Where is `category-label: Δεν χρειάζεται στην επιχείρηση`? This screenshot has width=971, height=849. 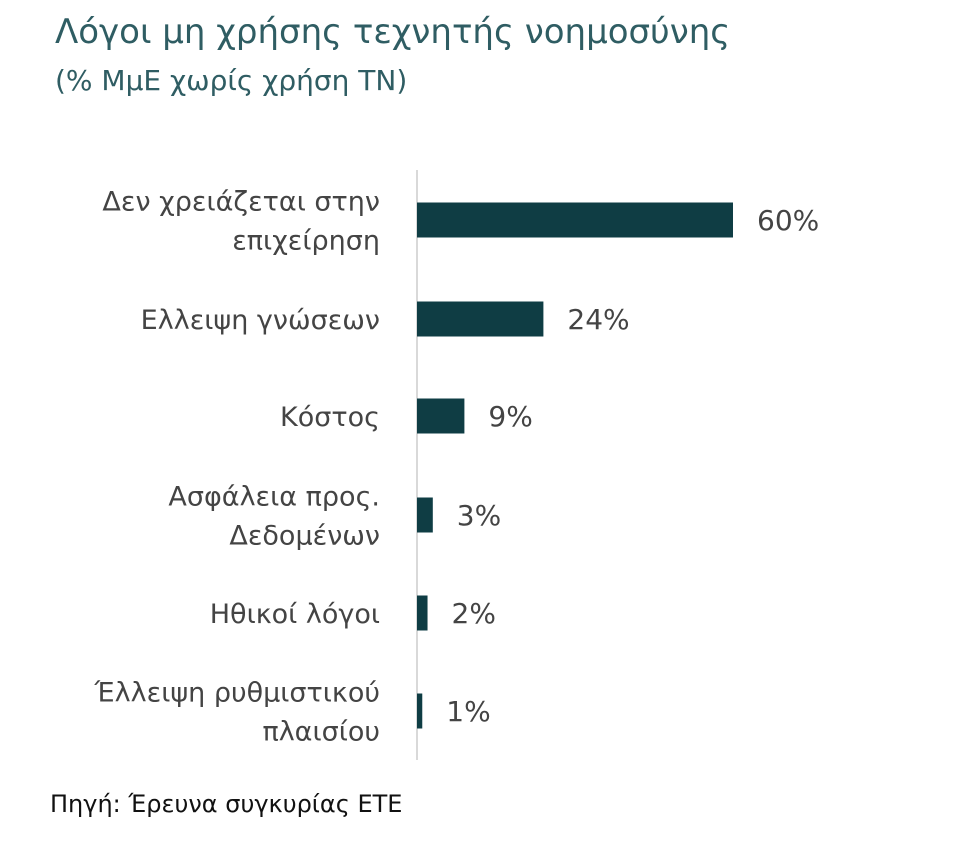
category-label: Δεν χρειάζεται στην επιχείρηση is located at coordinates (241, 222).